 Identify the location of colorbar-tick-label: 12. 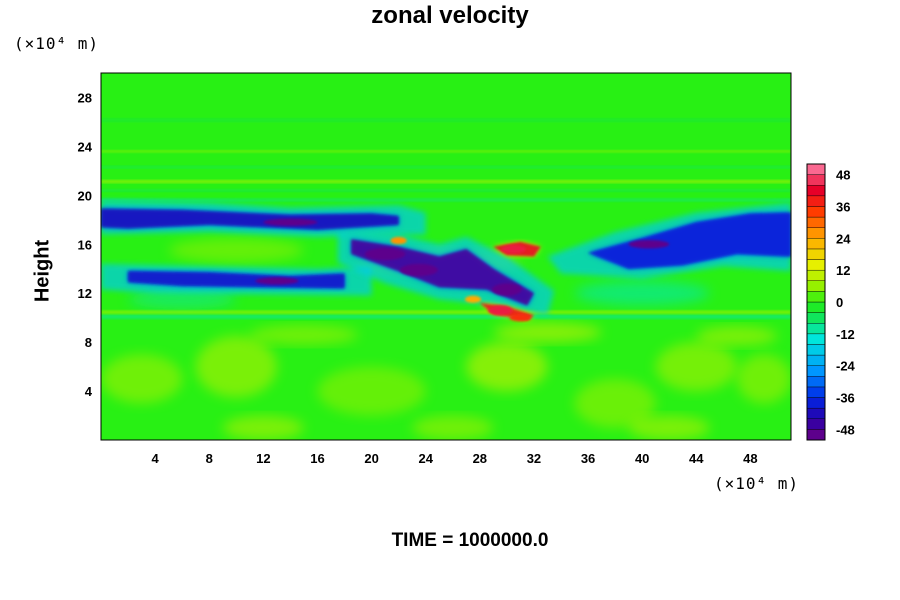
(843, 270).